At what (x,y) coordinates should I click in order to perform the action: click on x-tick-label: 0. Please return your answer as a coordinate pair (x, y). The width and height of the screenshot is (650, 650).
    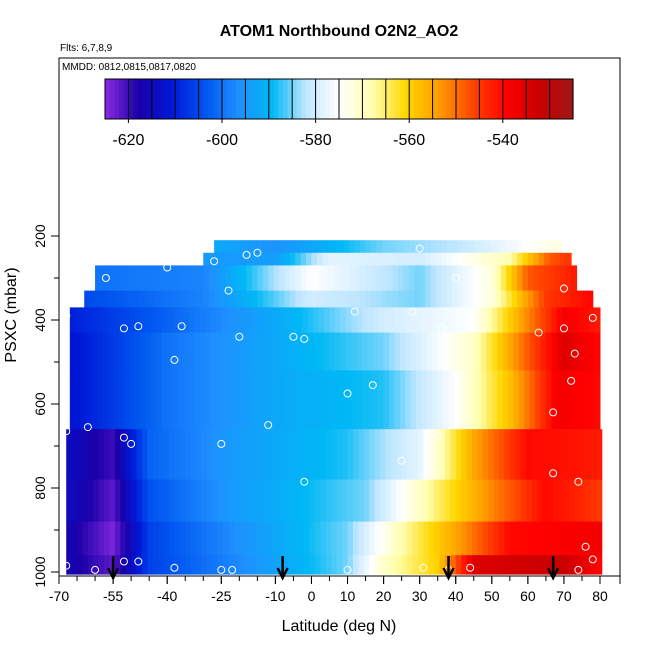
    Looking at the image, I should click on (312, 596).